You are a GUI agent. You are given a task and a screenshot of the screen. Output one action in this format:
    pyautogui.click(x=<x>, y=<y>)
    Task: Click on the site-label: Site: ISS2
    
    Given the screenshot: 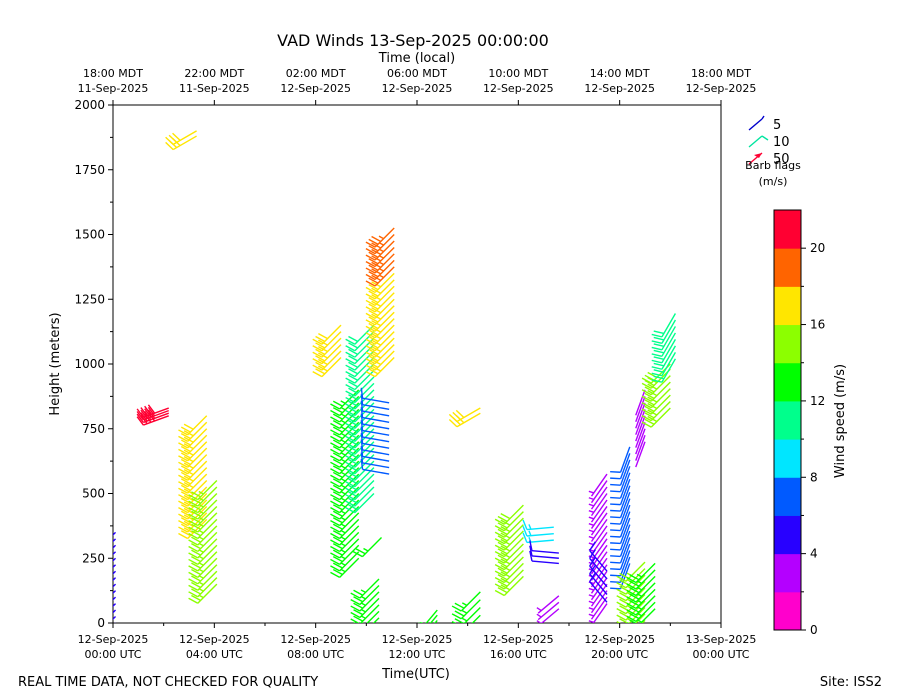 What is the action you would take?
    pyautogui.click(x=851, y=682)
    